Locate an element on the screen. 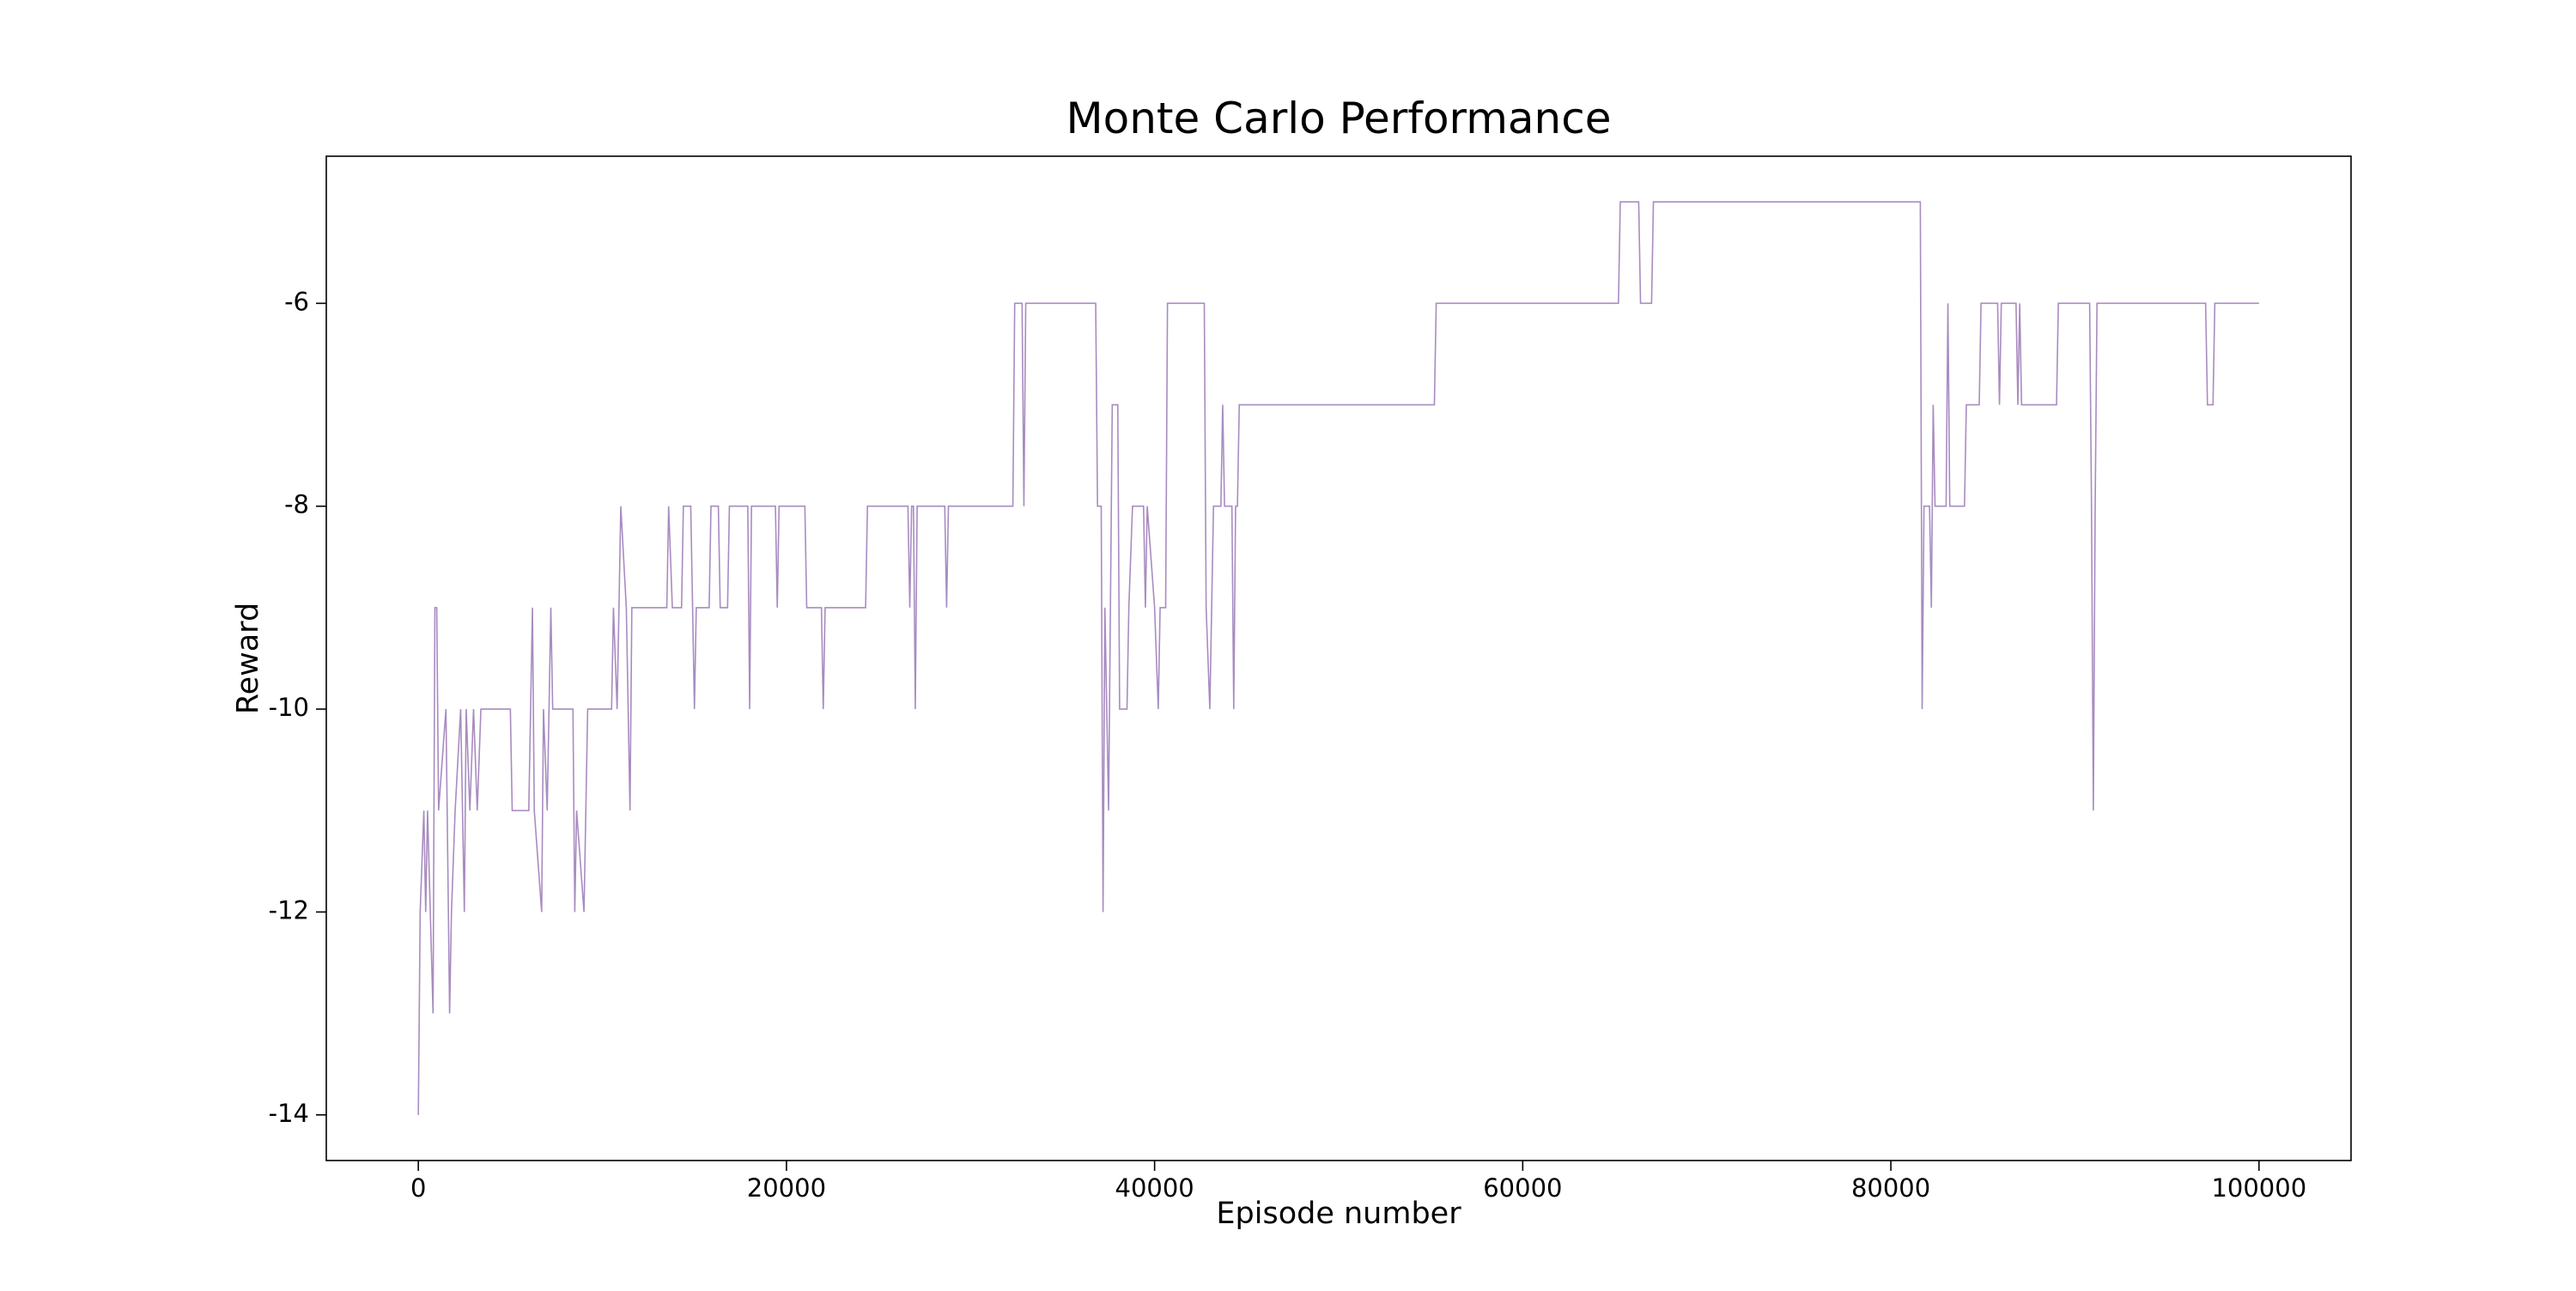 The height and width of the screenshot is (1291, 2576). y-axis-label: Reward is located at coordinates (248, 659).